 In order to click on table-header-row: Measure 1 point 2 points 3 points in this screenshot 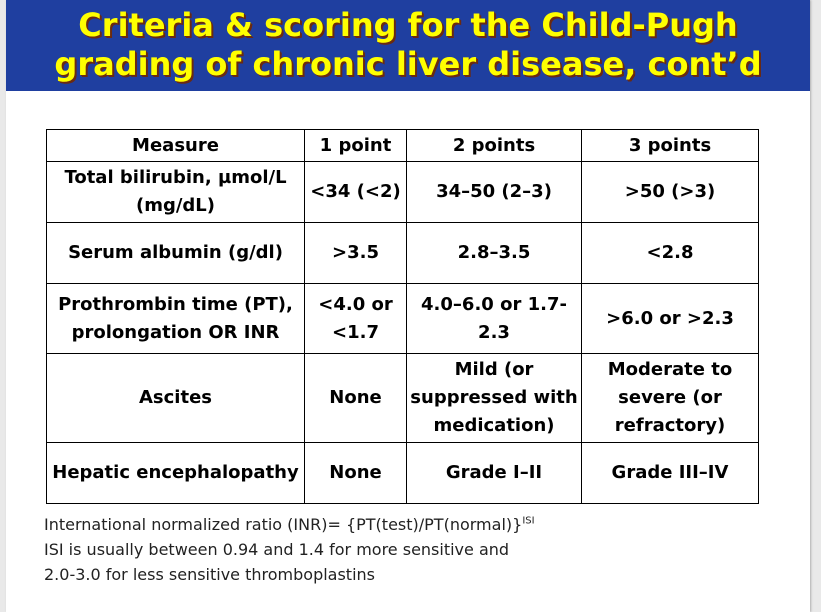, I will do `click(402, 145)`.